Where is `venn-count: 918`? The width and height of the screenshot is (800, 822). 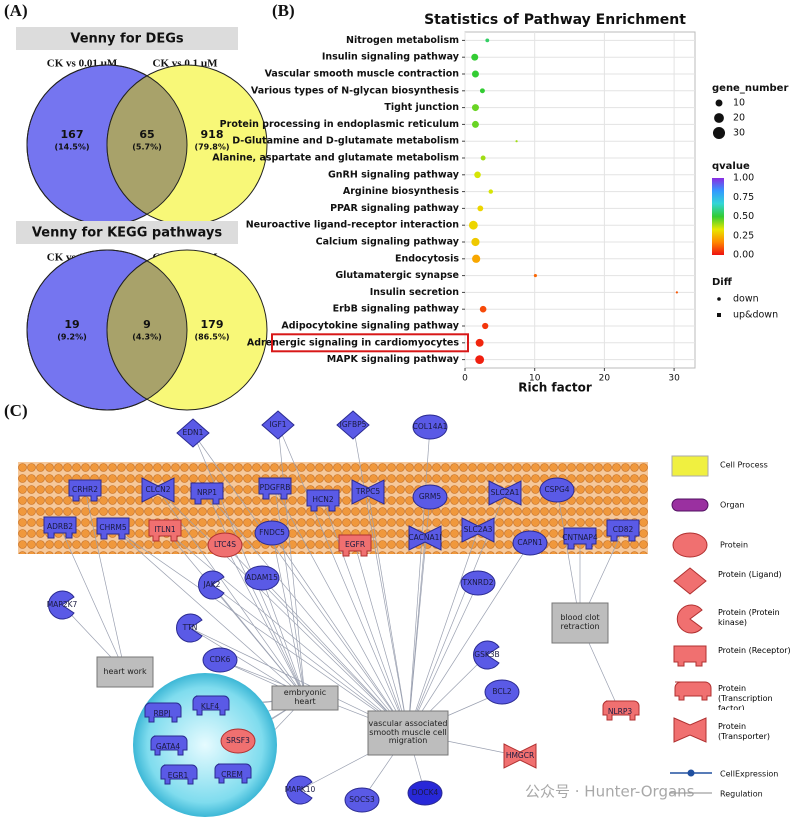
venn-count: 918 is located at coordinates (212, 134).